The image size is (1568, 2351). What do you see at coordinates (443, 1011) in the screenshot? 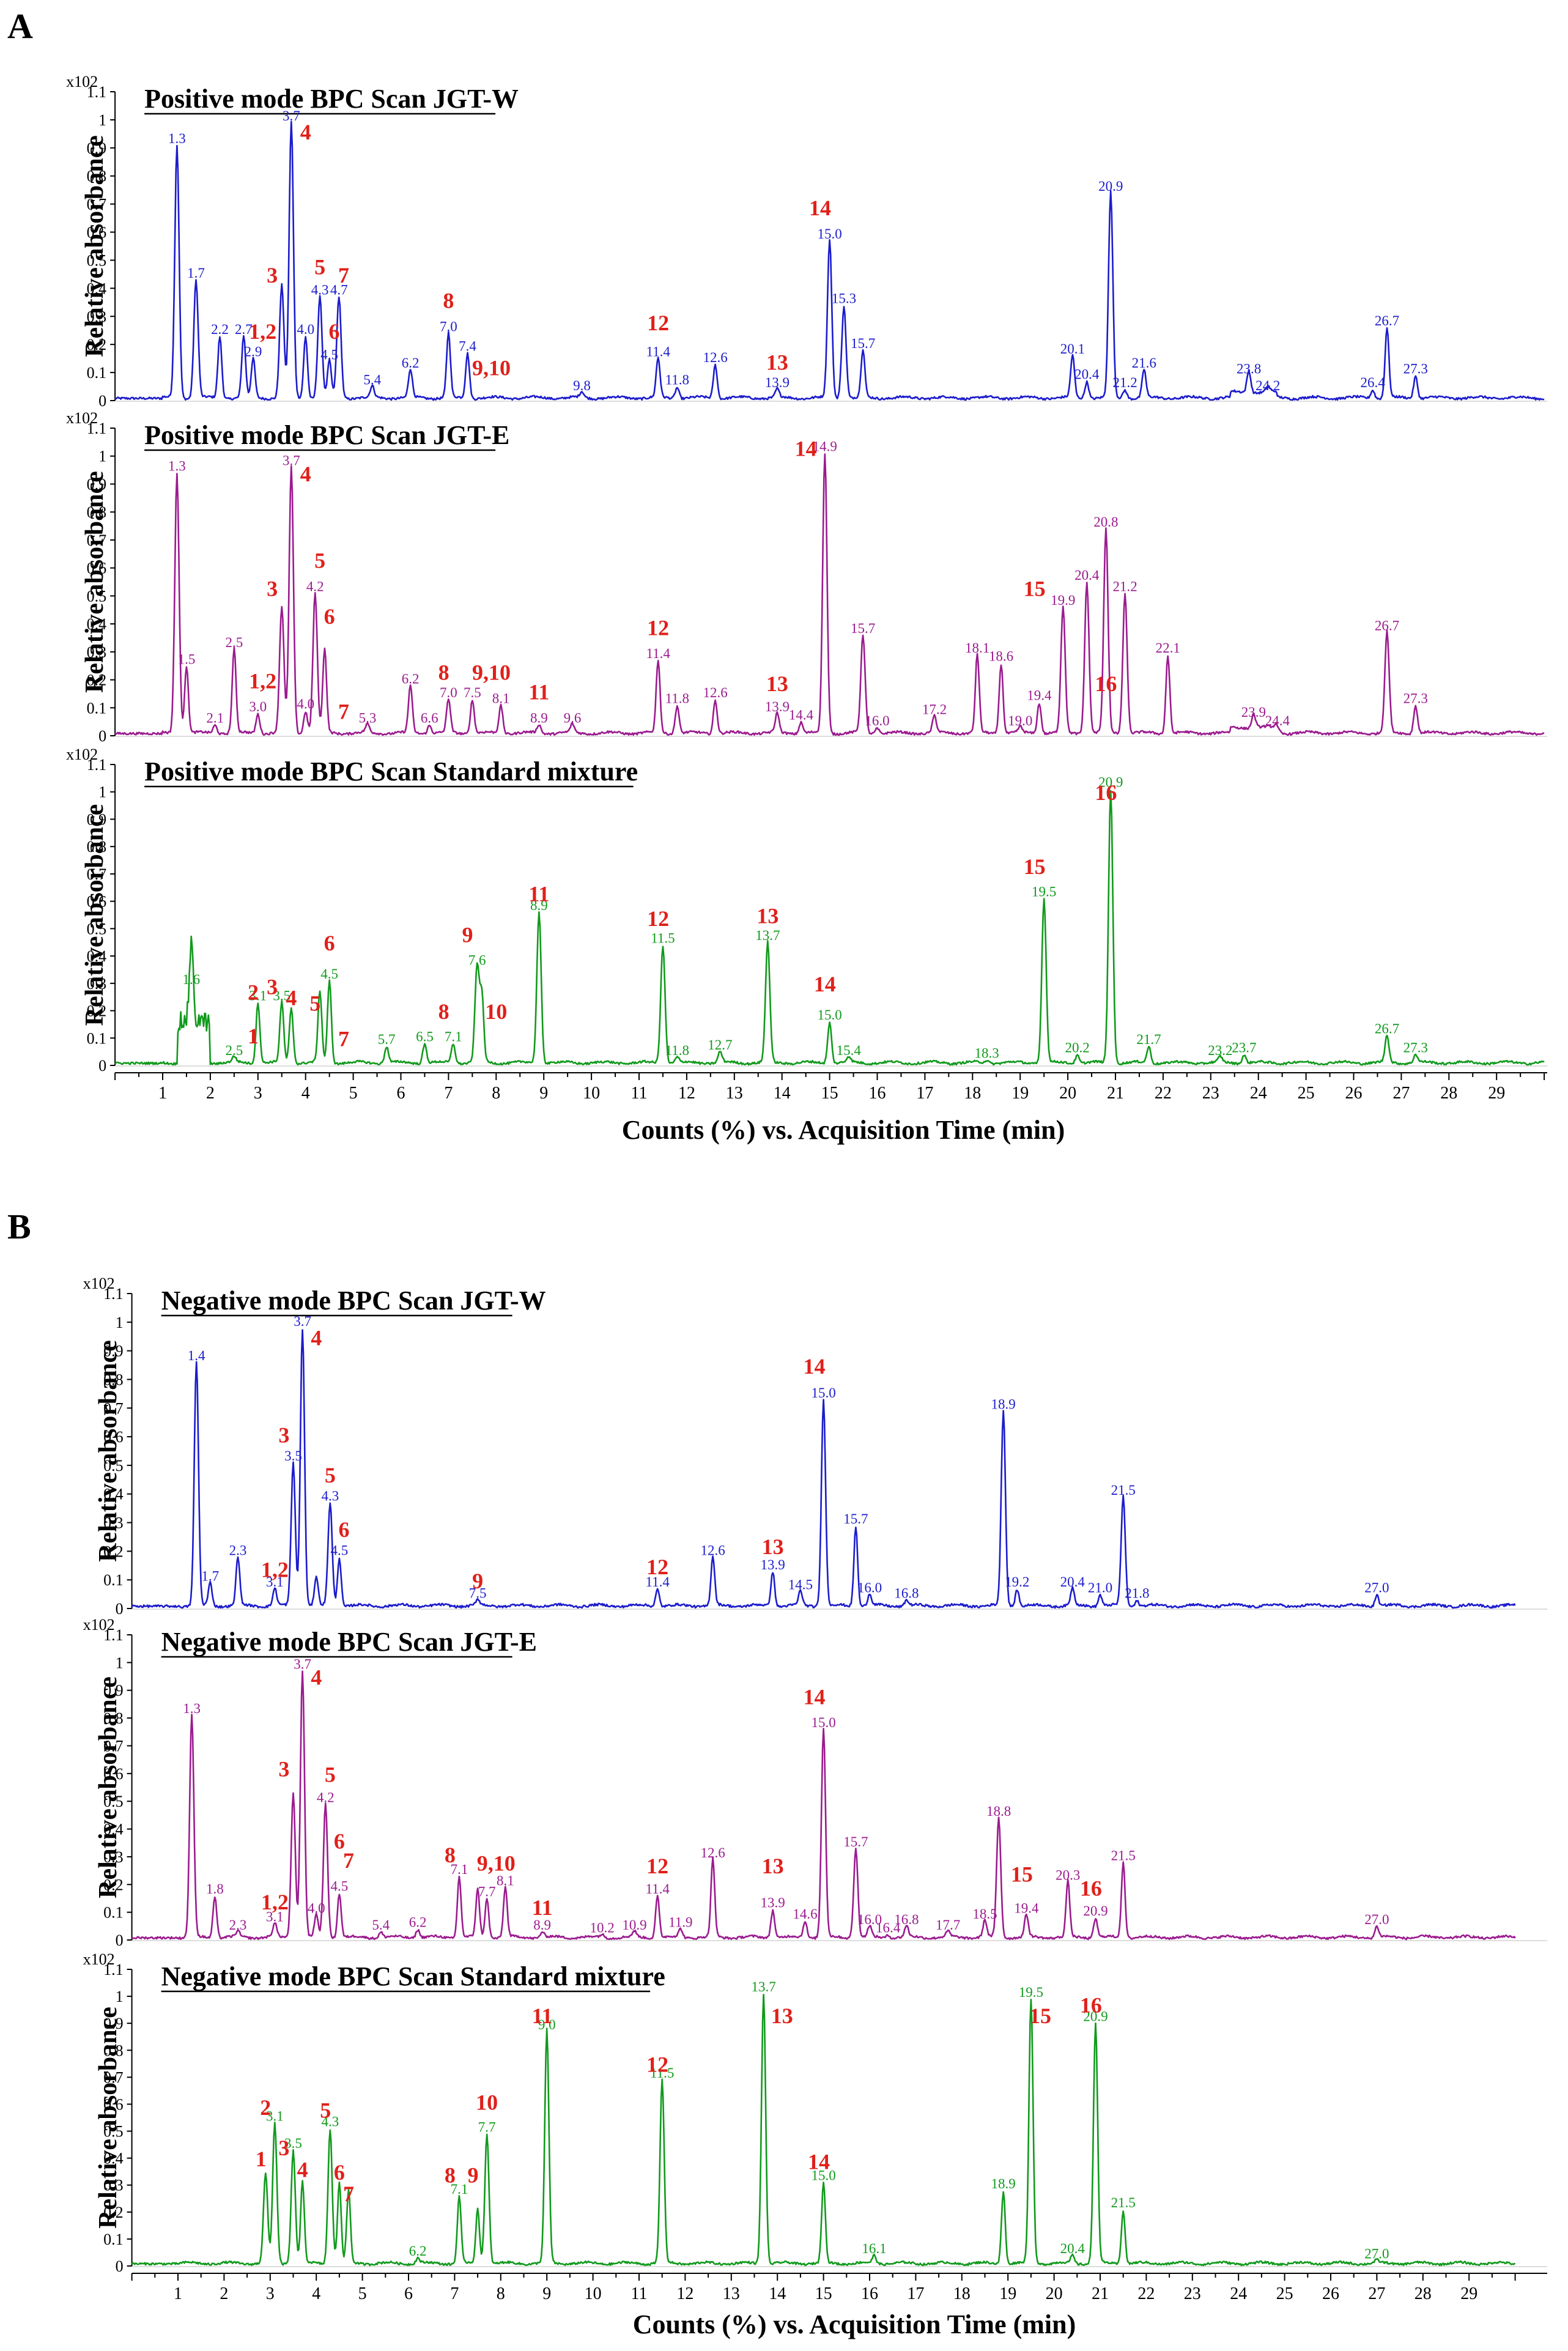
I see `compound-annotation: 8` at bounding box center [443, 1011].